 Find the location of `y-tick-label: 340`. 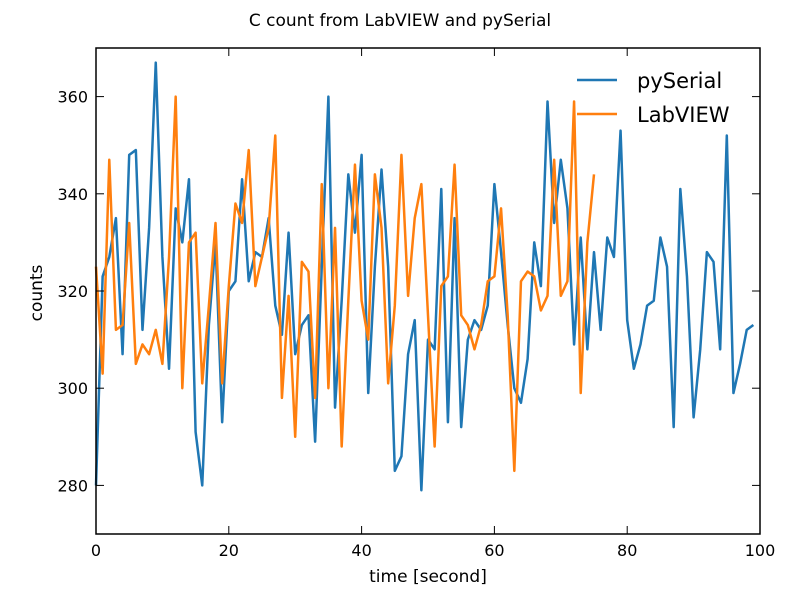

y-tick-label: 340 is located at coordinates (72, 194).